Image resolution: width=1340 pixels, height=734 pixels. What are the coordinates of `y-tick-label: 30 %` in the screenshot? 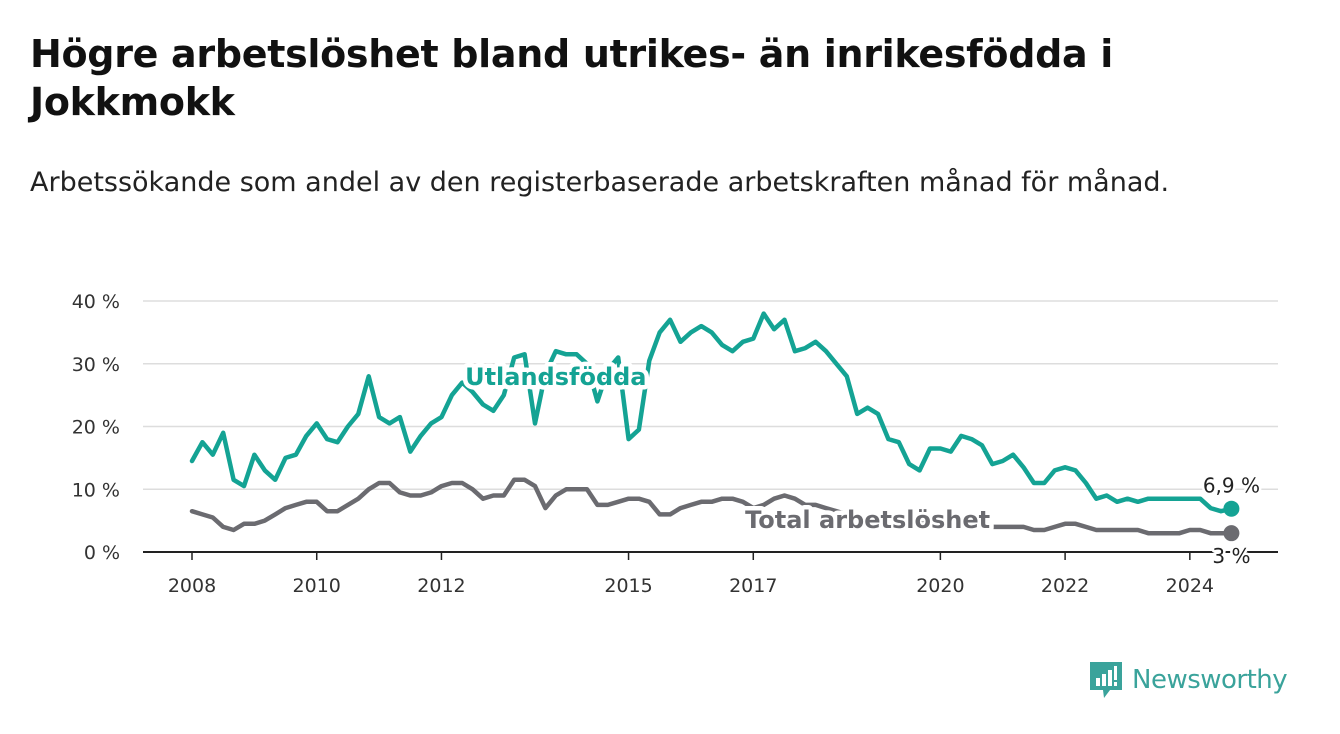 It's located at (96, 365).